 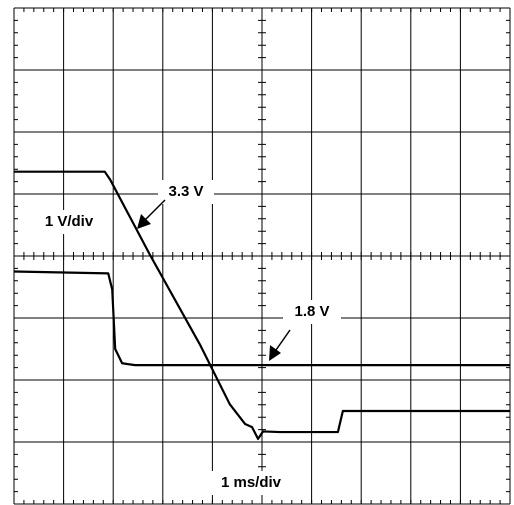 I want to click on annotation: 1.8 V, so click(x=311, y=311).